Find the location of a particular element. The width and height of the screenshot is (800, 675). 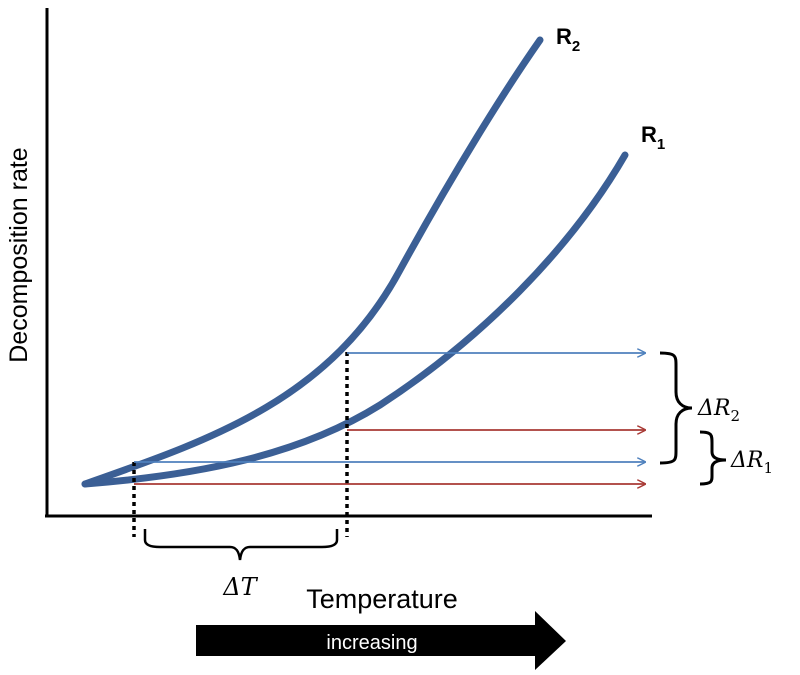

delta-r1-label: ΔR1 is located at coordinates (751, 462).